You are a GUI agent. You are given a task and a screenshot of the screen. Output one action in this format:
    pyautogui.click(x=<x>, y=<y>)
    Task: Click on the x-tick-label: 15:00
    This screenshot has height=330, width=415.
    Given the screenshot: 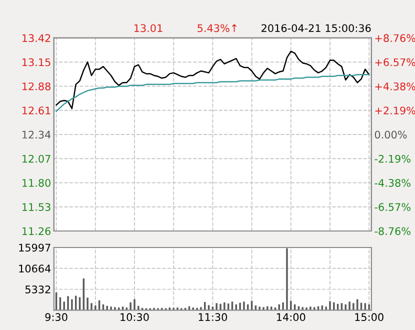 What is the action you would take?
    pyautogui.click(x=369, y=317)
    